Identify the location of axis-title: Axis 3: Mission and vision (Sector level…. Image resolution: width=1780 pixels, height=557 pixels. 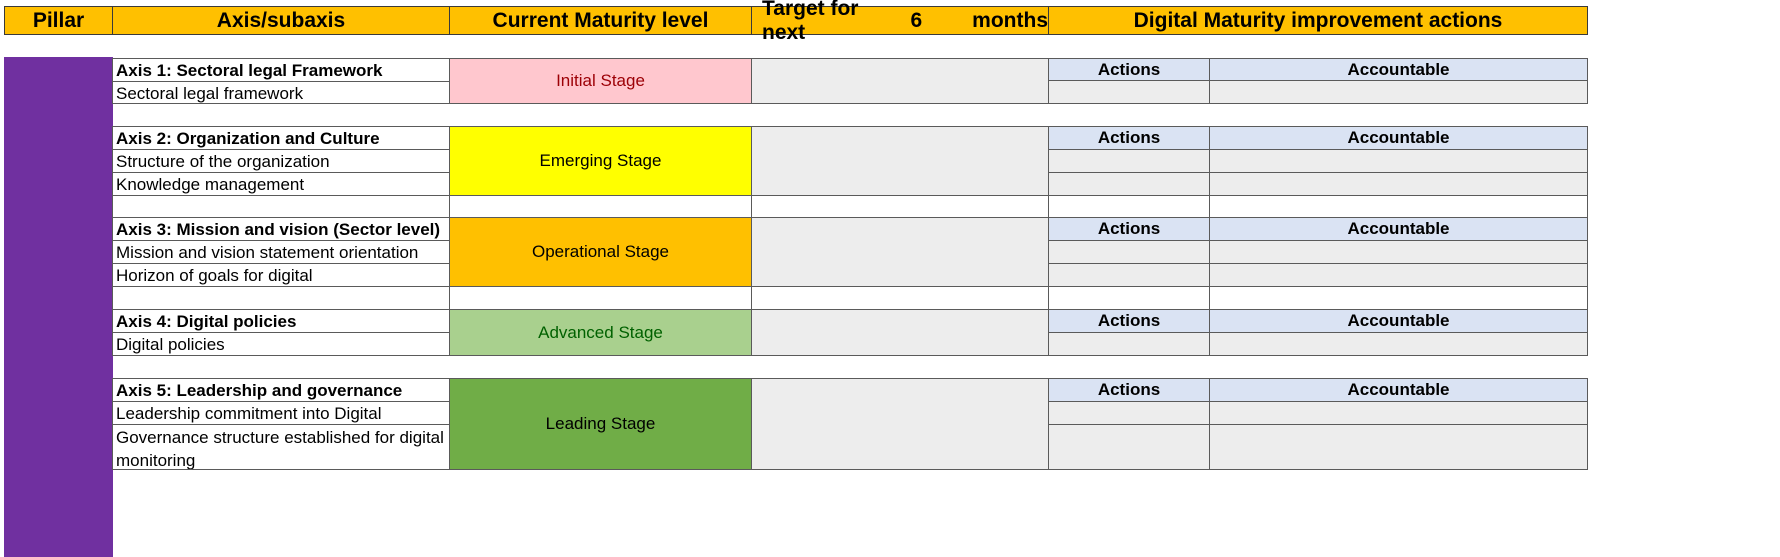
(281, 229).